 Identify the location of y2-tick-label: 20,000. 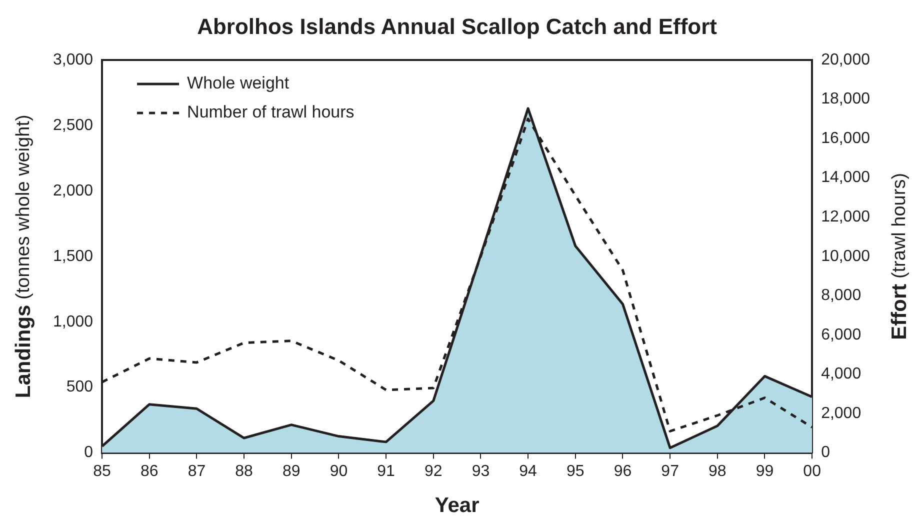
(845, 59).